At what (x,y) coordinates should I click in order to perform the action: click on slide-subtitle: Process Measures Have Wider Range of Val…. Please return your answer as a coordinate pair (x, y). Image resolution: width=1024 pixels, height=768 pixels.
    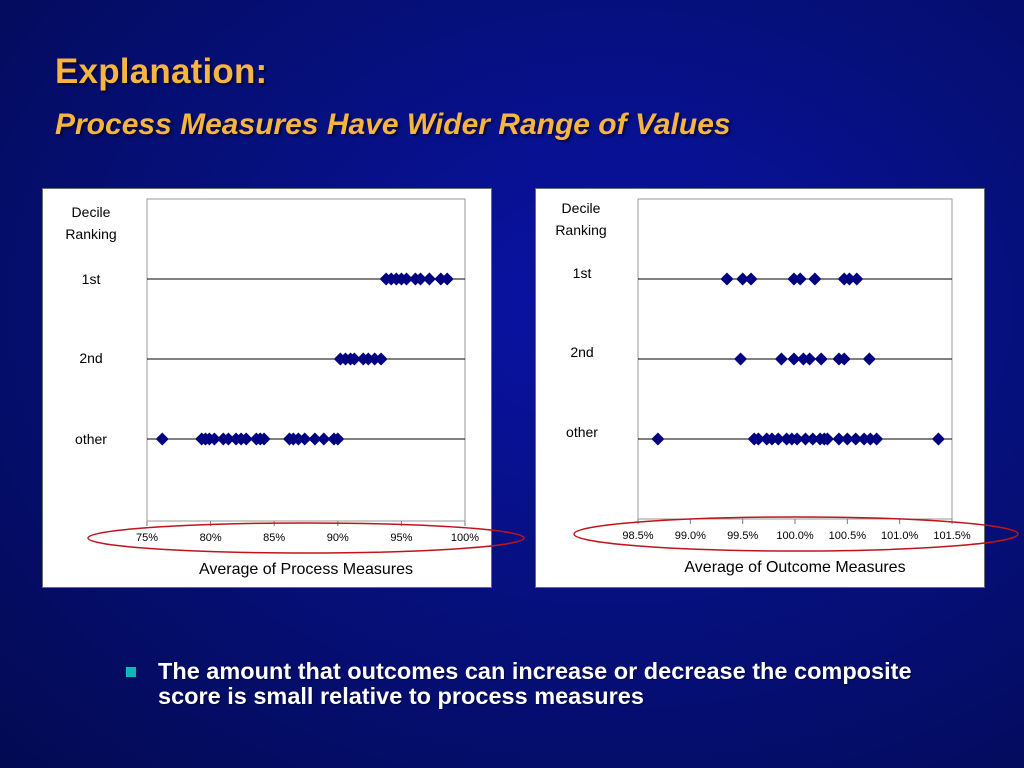
    Looking at the image, I should click on (393, 124).